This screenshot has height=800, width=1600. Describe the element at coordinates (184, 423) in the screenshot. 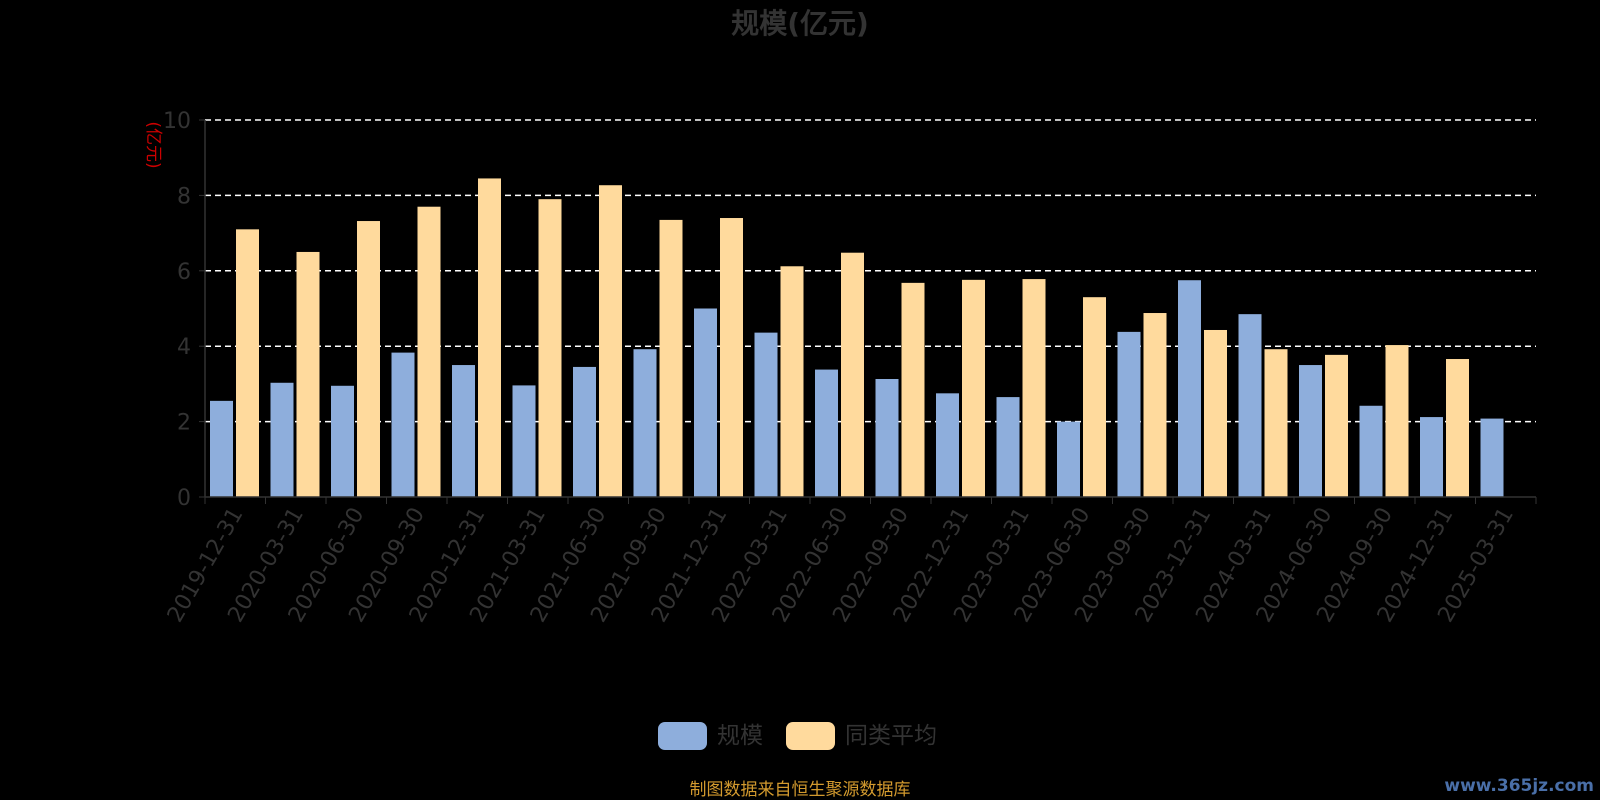

I see `y-tick-label: 2` at that location.